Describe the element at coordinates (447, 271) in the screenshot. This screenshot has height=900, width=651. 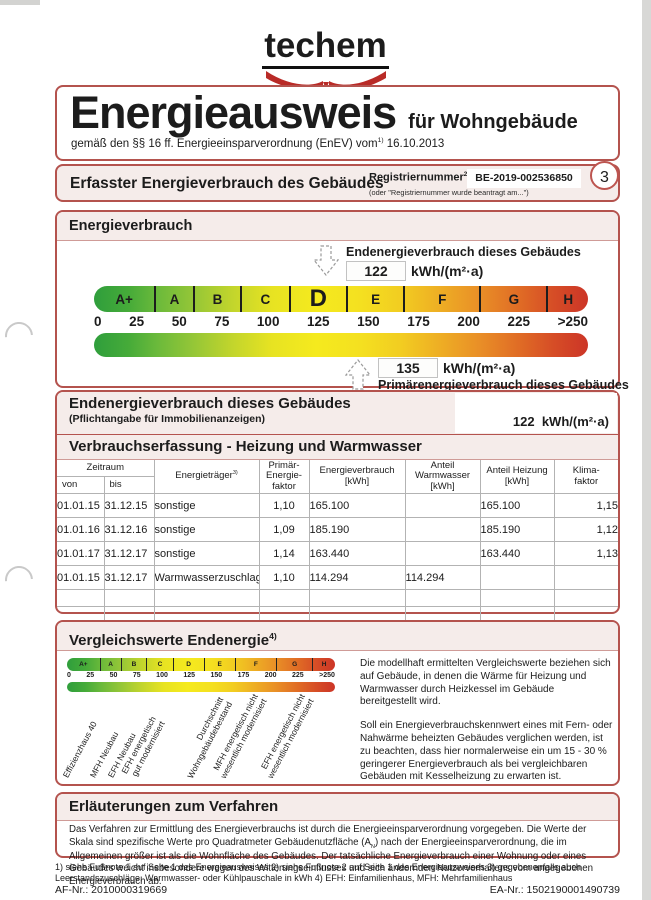
I see `endenergie-unit: kWh/(m²·a)` at that location.